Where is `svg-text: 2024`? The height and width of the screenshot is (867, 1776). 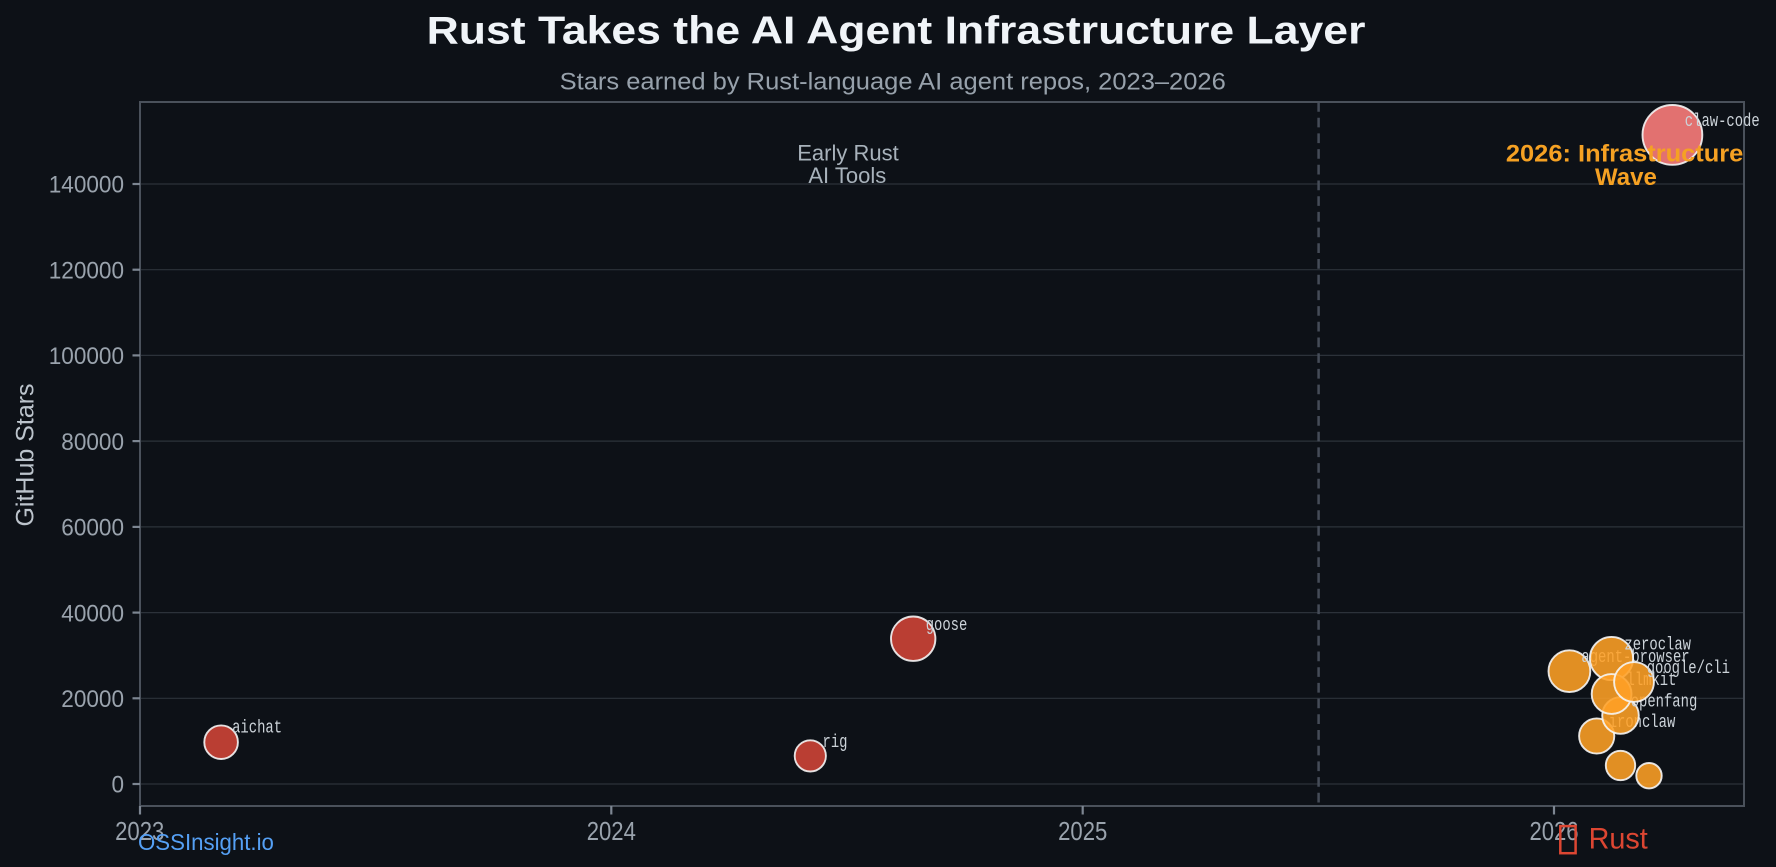 svg-text: 2024 is located at coordinates (611, 831).